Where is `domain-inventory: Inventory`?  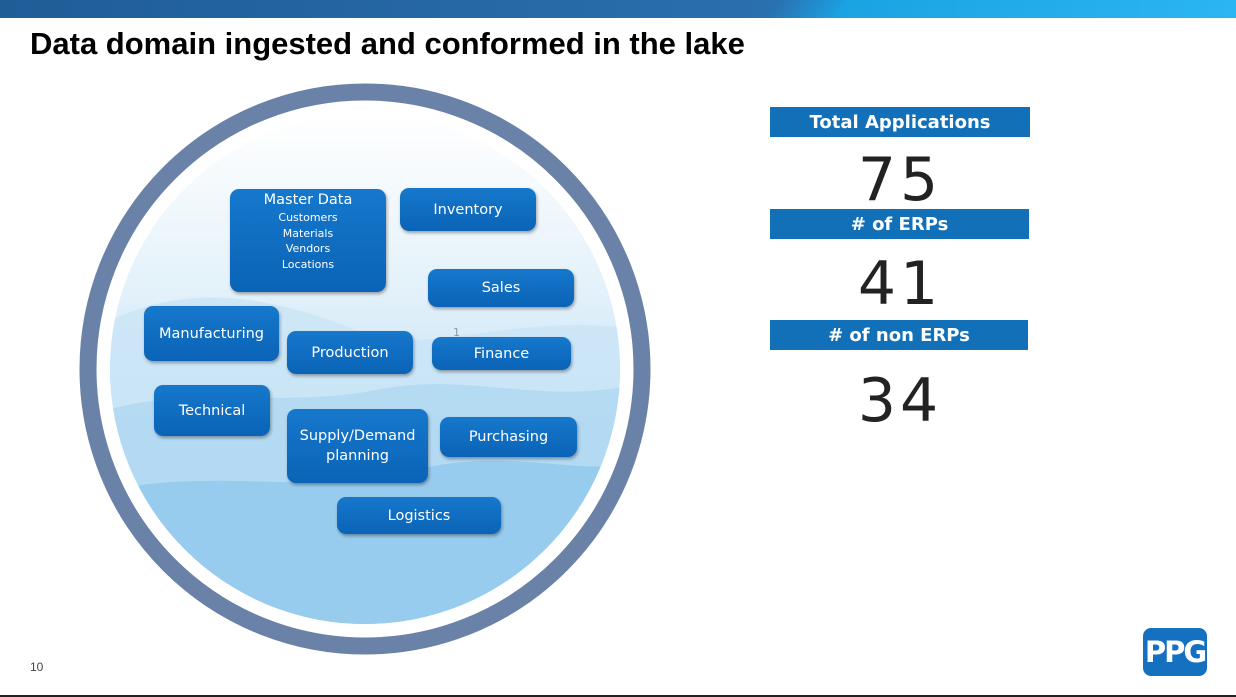 domain-inventory: Inventory is located at coordinates (468, 209).